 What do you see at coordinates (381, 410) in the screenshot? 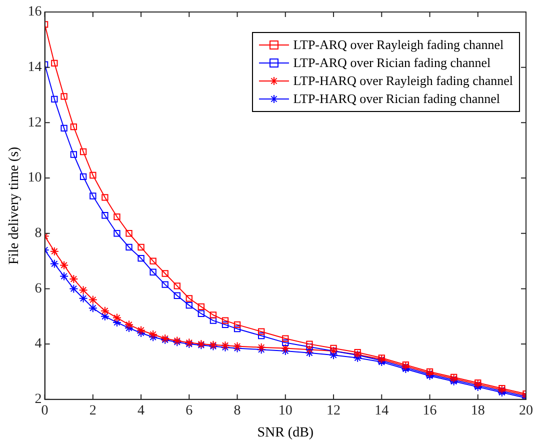
I see `x-tick-label: 14` at bounding box center [381, 410].